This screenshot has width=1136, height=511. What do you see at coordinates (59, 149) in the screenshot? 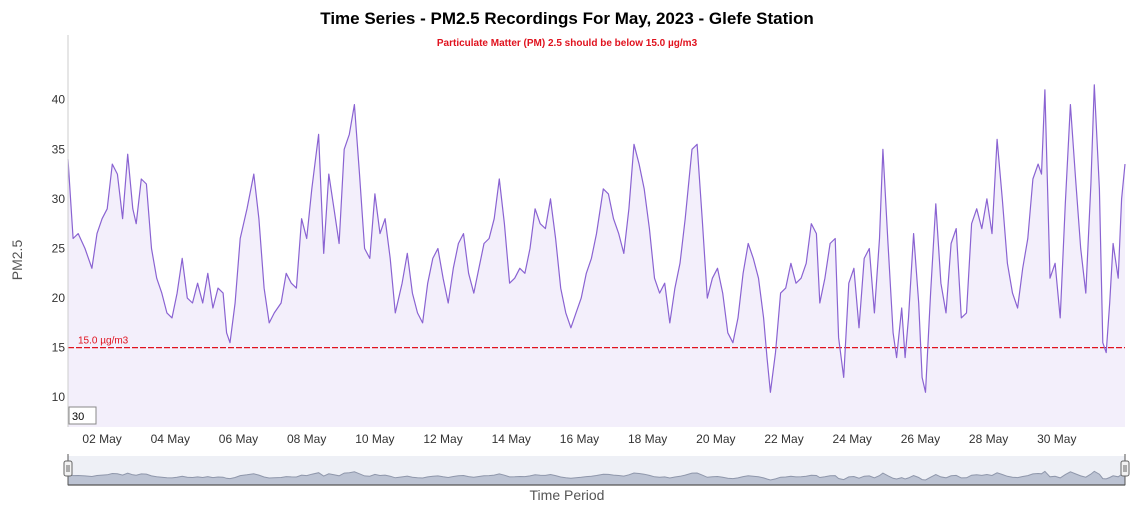
I see `y-tick-label: 35` at bounding box center [59, 149].